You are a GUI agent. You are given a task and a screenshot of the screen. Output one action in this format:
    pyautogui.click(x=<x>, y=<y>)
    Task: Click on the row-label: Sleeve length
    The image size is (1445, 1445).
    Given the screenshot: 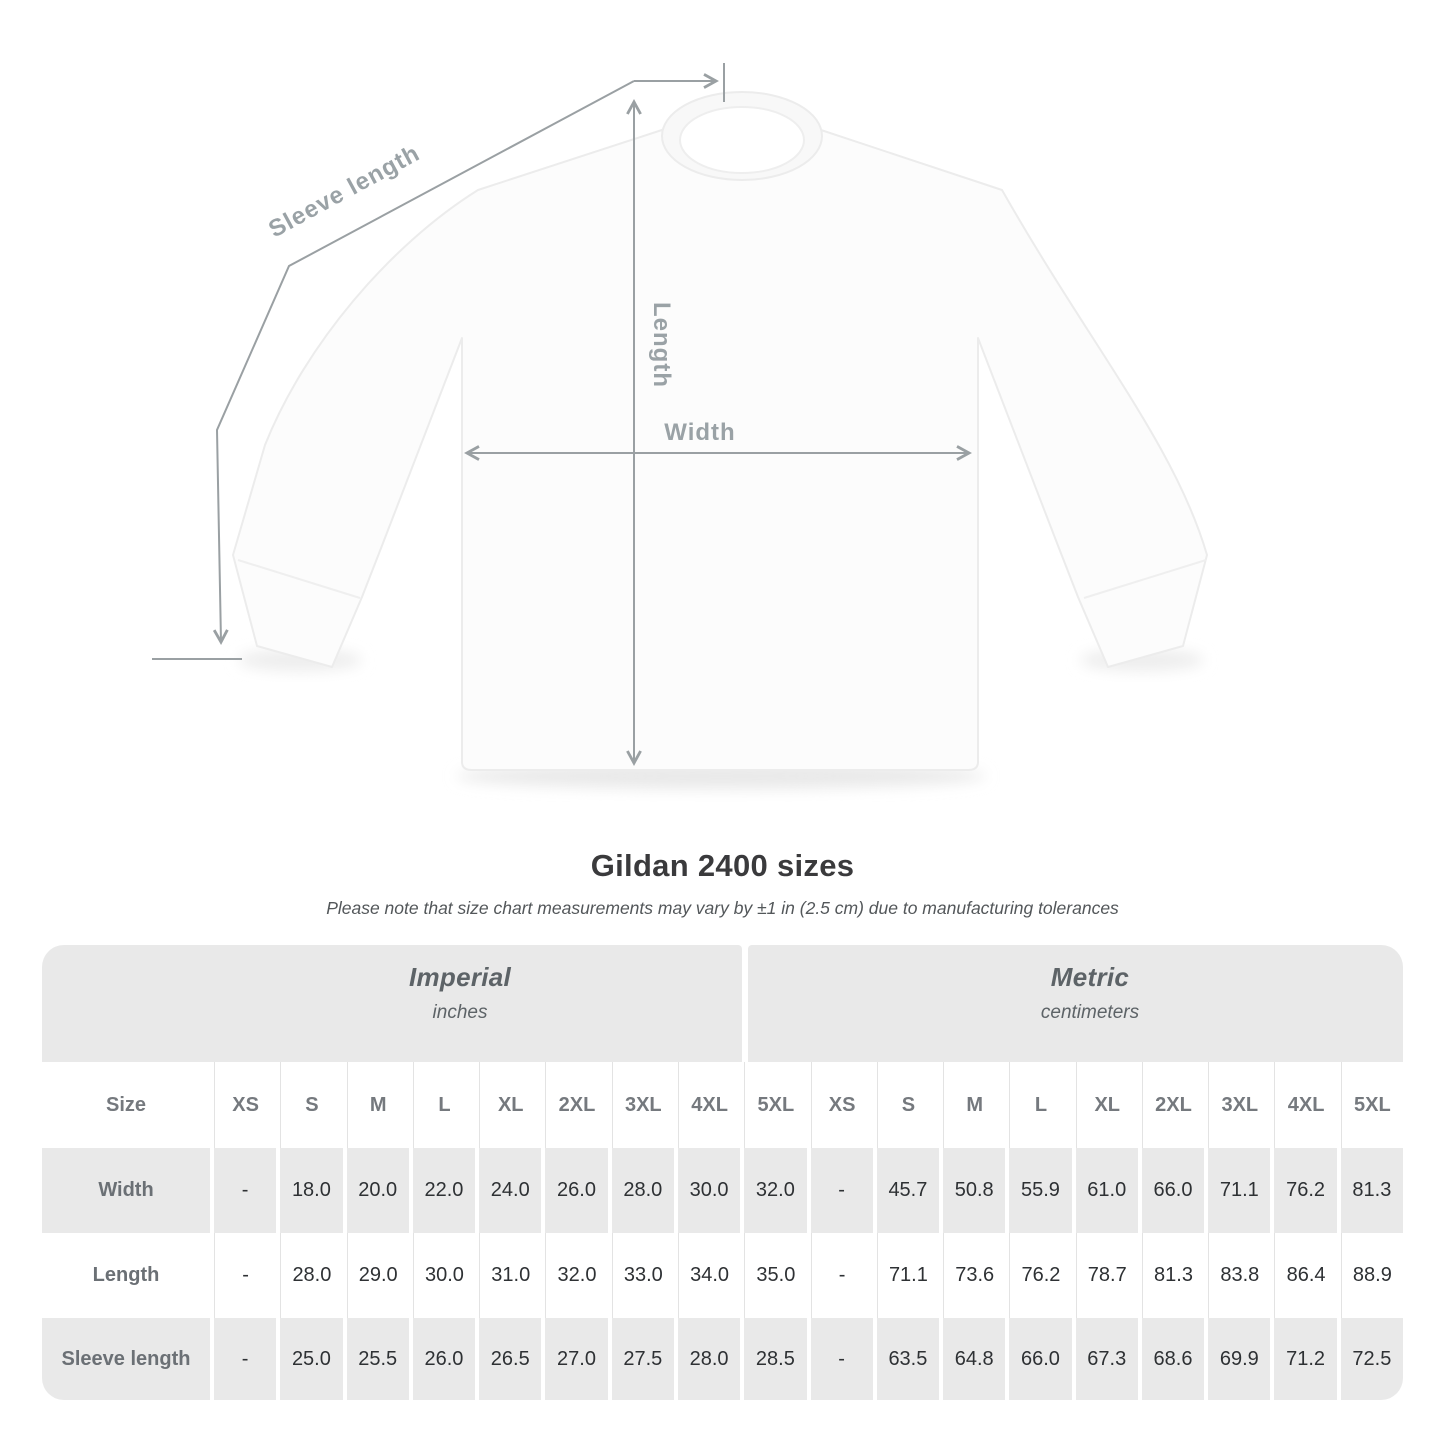 What is the action you would take?
    pyautogui.click(x=126, y=1359)
    